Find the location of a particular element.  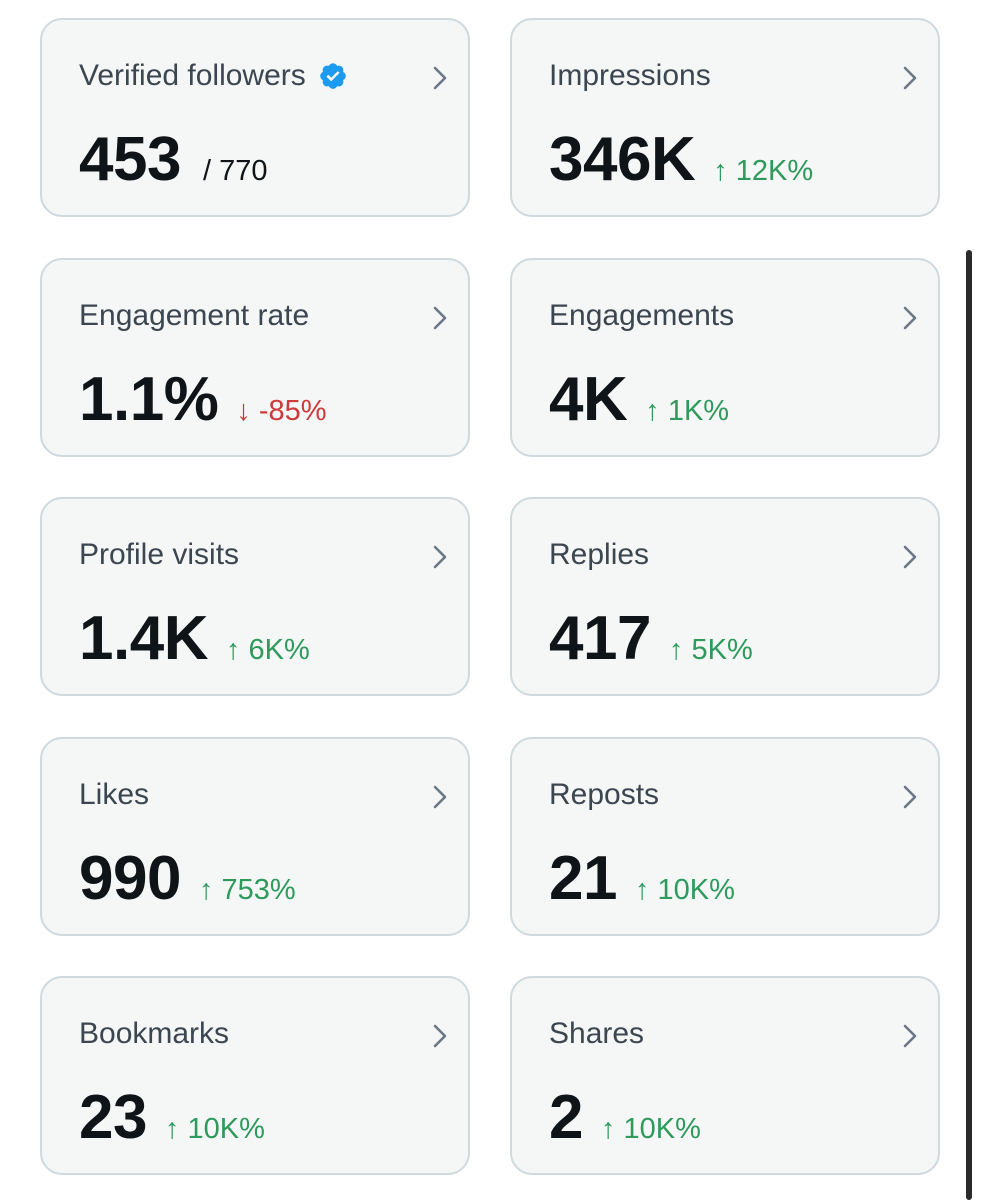

metric-change-up: ↑ 1K% is located at coordinates (687, 411).